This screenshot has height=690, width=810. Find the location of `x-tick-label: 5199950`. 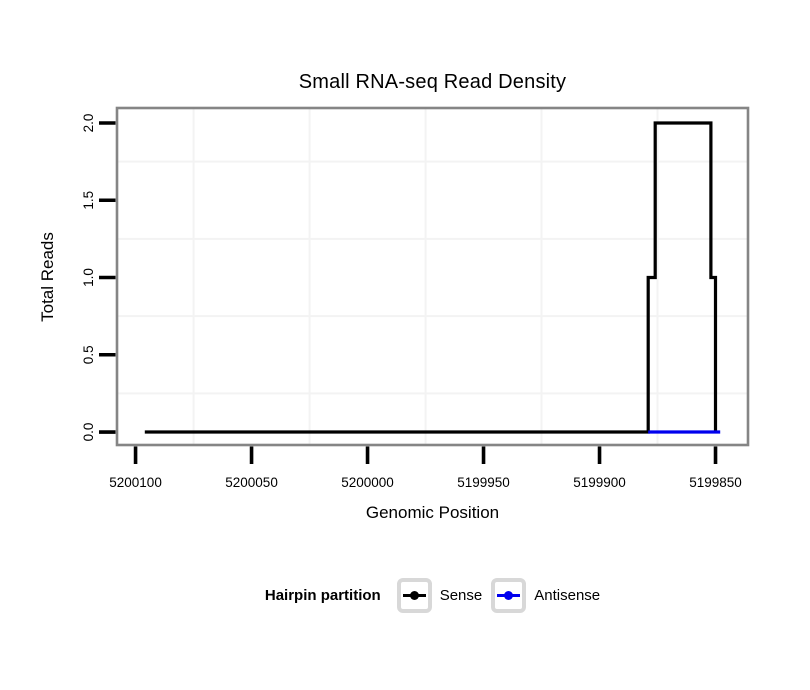

x-tick-label: 5199950 is located at coordinates (483, 482).